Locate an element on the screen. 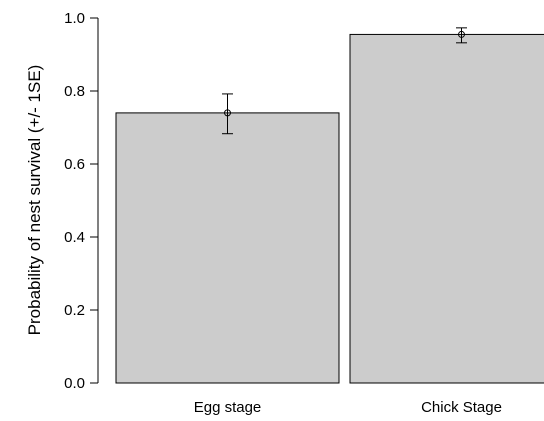  y-tick-label: 1.0 is located at coordinates (74, 18).